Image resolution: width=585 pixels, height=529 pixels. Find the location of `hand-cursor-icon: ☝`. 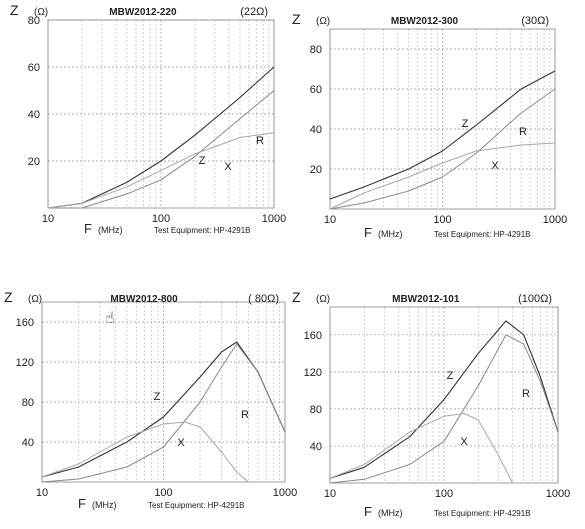

hand-cursor-icon: ☝ is located at coordinates (110, 317).